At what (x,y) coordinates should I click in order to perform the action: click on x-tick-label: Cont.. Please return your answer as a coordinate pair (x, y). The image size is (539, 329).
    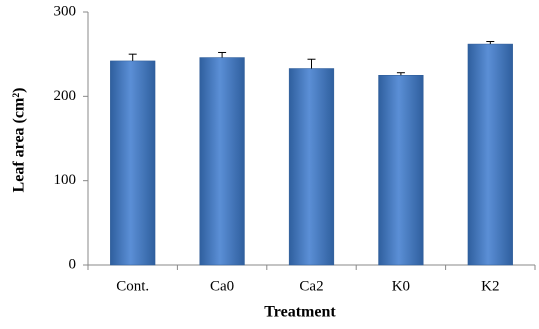
    Looking at the image, I should click on (132, 286).